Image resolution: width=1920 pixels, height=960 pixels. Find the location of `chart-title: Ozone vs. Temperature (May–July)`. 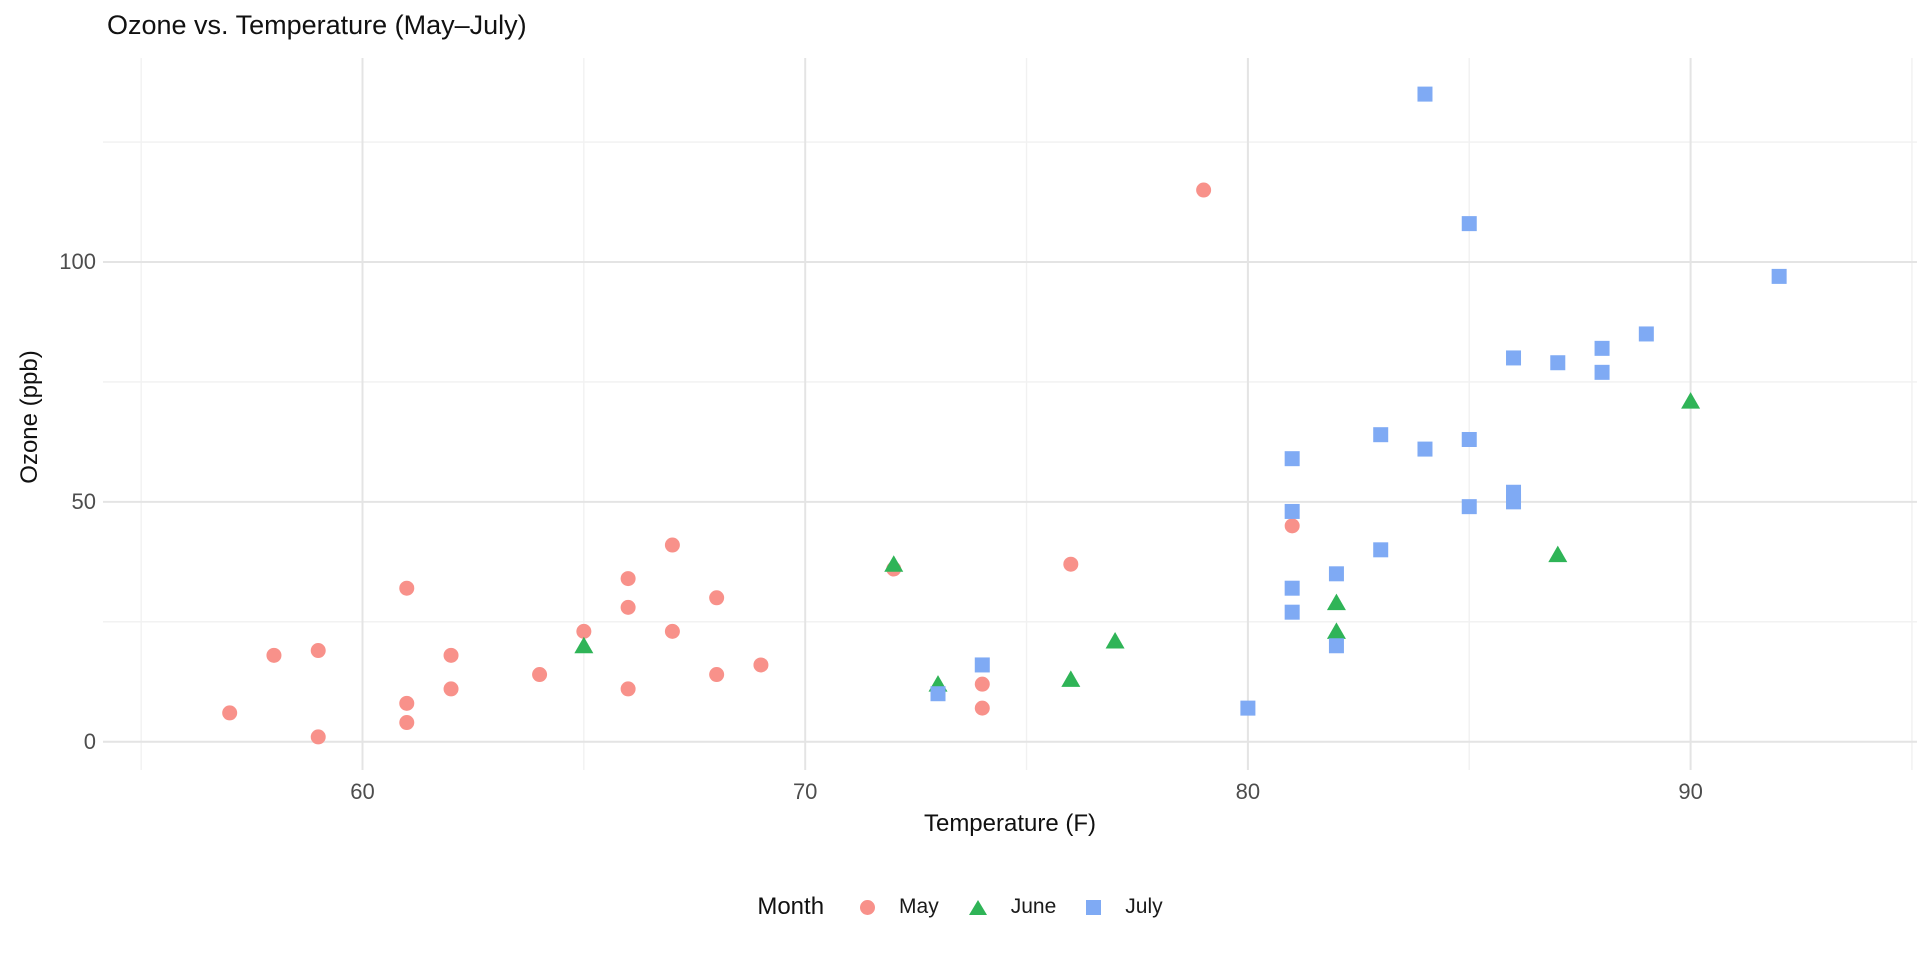

chart-title: Ozone vs. Temperature (May–July) is located at coordinates (317, 25).